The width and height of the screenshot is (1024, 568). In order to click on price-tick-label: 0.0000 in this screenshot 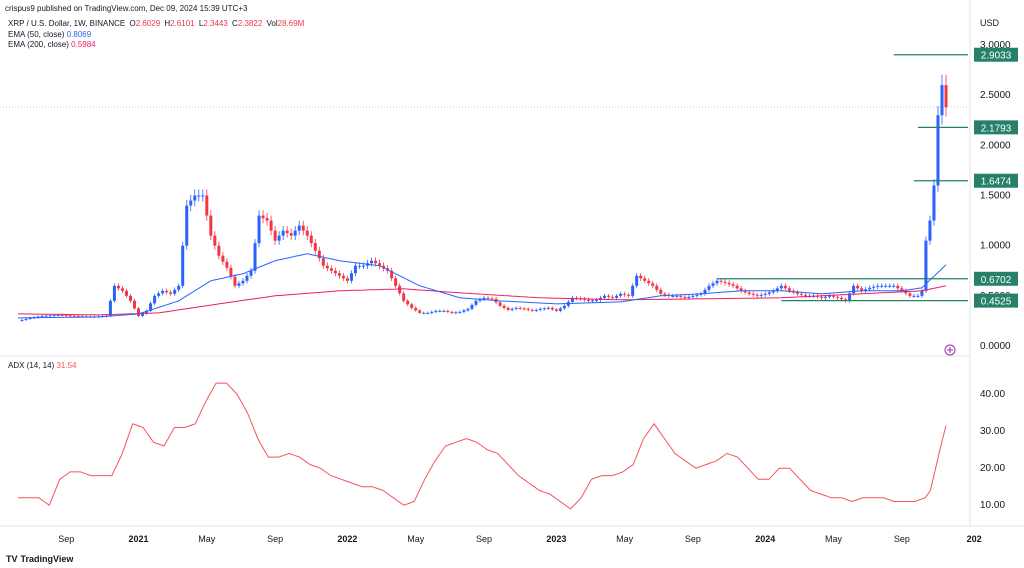, I will do `click(995, 346)`.